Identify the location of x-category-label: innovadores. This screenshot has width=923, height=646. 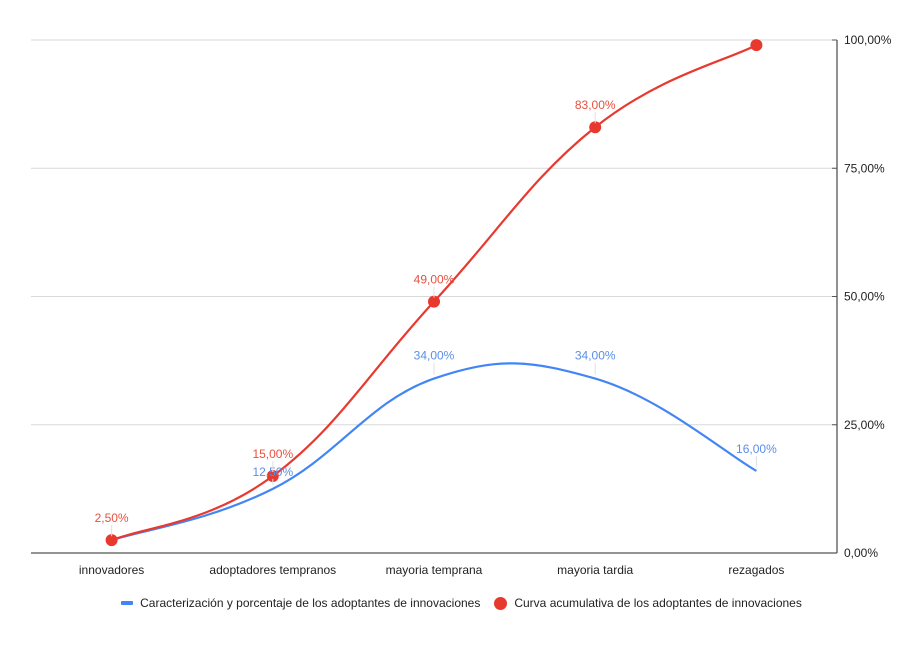
(111, 570).